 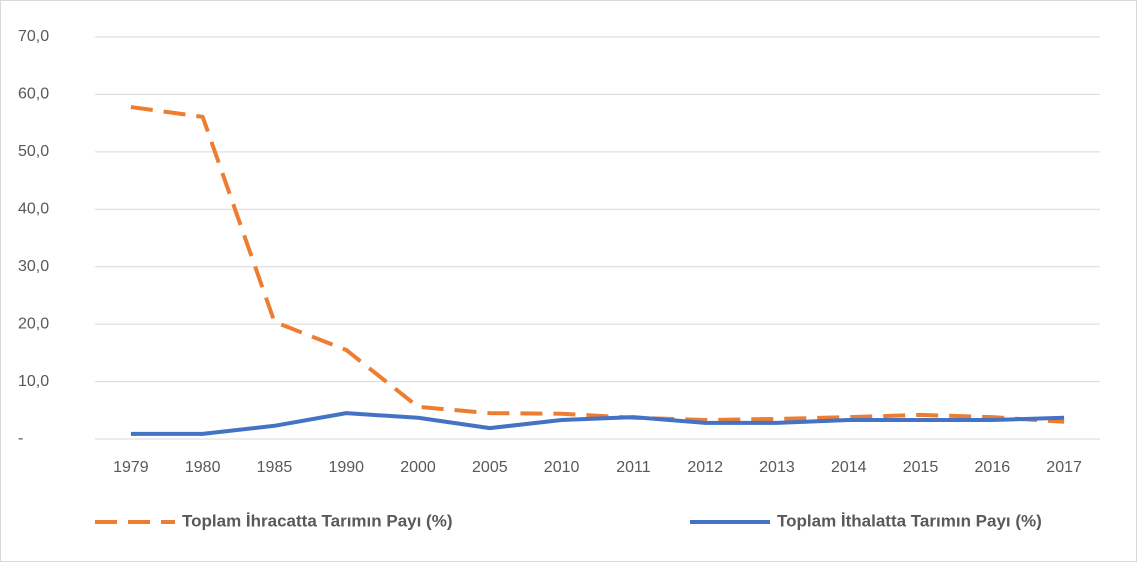 I want to click on x-tick-label: 2012, so click(x=705, y=467).